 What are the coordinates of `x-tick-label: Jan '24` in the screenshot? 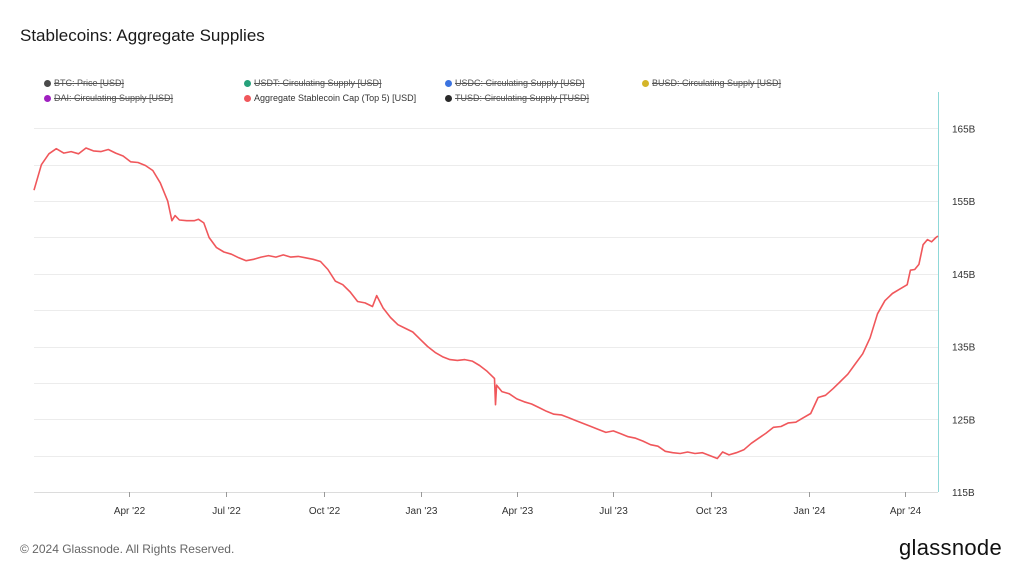 It's located at (810, 511).